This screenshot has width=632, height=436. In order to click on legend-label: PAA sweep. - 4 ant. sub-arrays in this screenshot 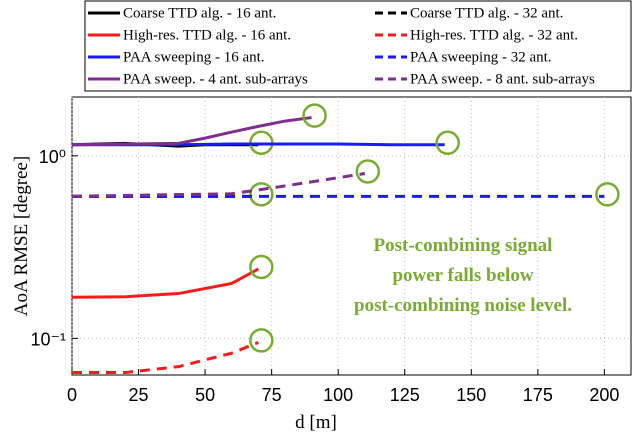, I will do `click(215, 79)`.